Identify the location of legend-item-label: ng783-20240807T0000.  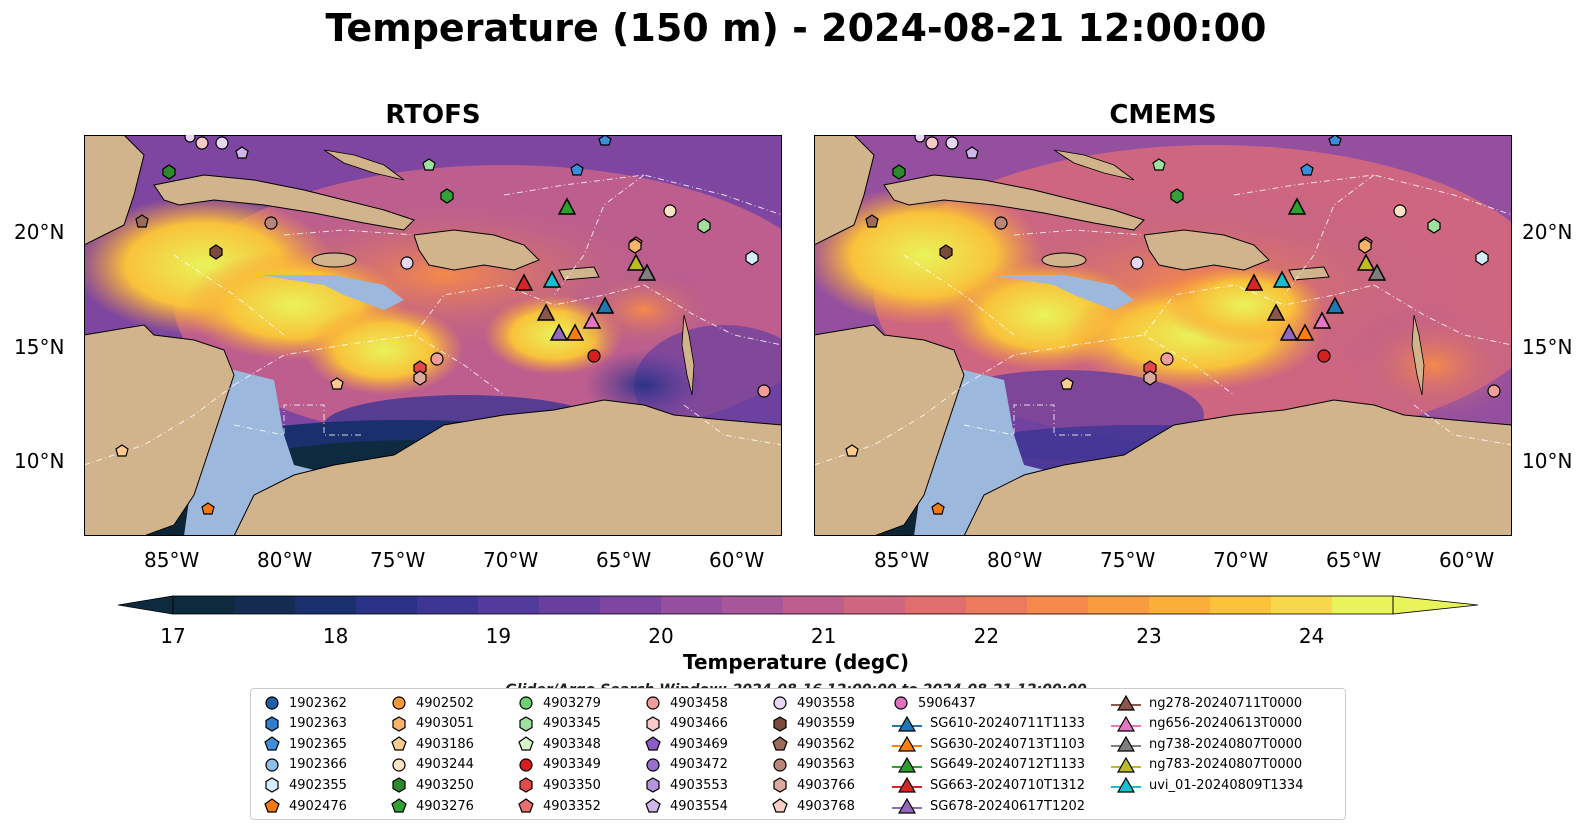
(1226, 765).